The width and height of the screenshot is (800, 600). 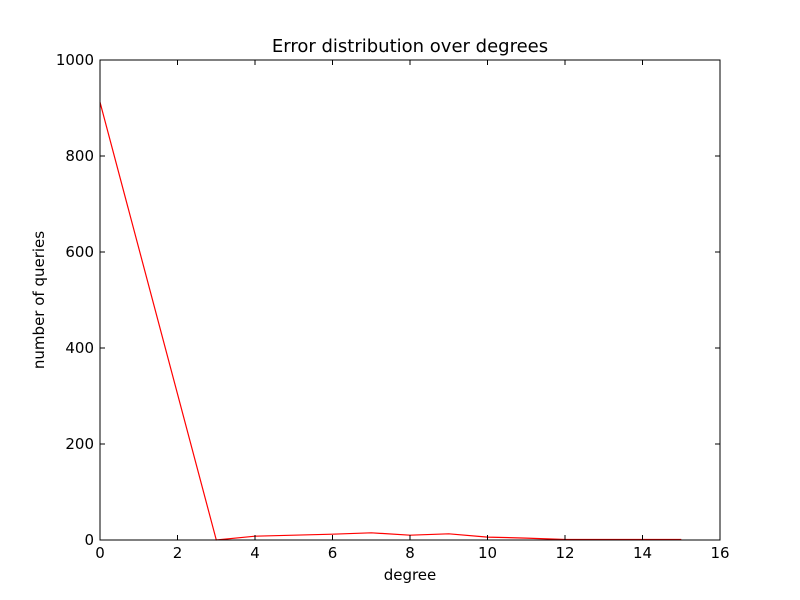 I want to click on y-axis-label: number of queries, so click(x=39, y=300).